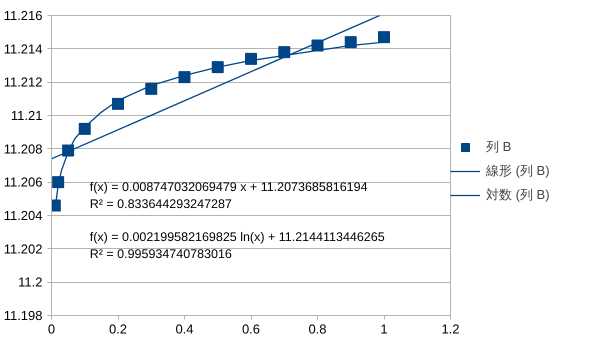  What do you see at coordinates (23, 15) in the screenshot?
I see `y-tick-label: 11.216` at bounding box center [23, 15].